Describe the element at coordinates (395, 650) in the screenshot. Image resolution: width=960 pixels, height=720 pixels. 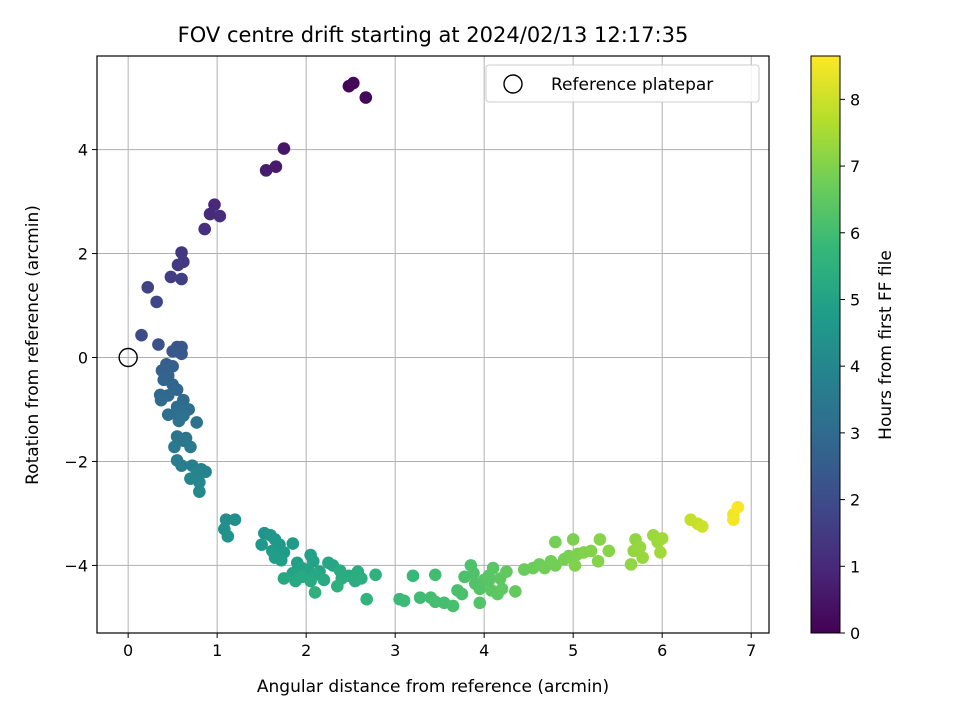
I see `x-tick-label: 3` at that location.